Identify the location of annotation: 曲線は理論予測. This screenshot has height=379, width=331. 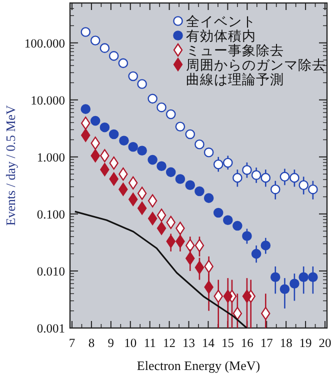
(235, 80).